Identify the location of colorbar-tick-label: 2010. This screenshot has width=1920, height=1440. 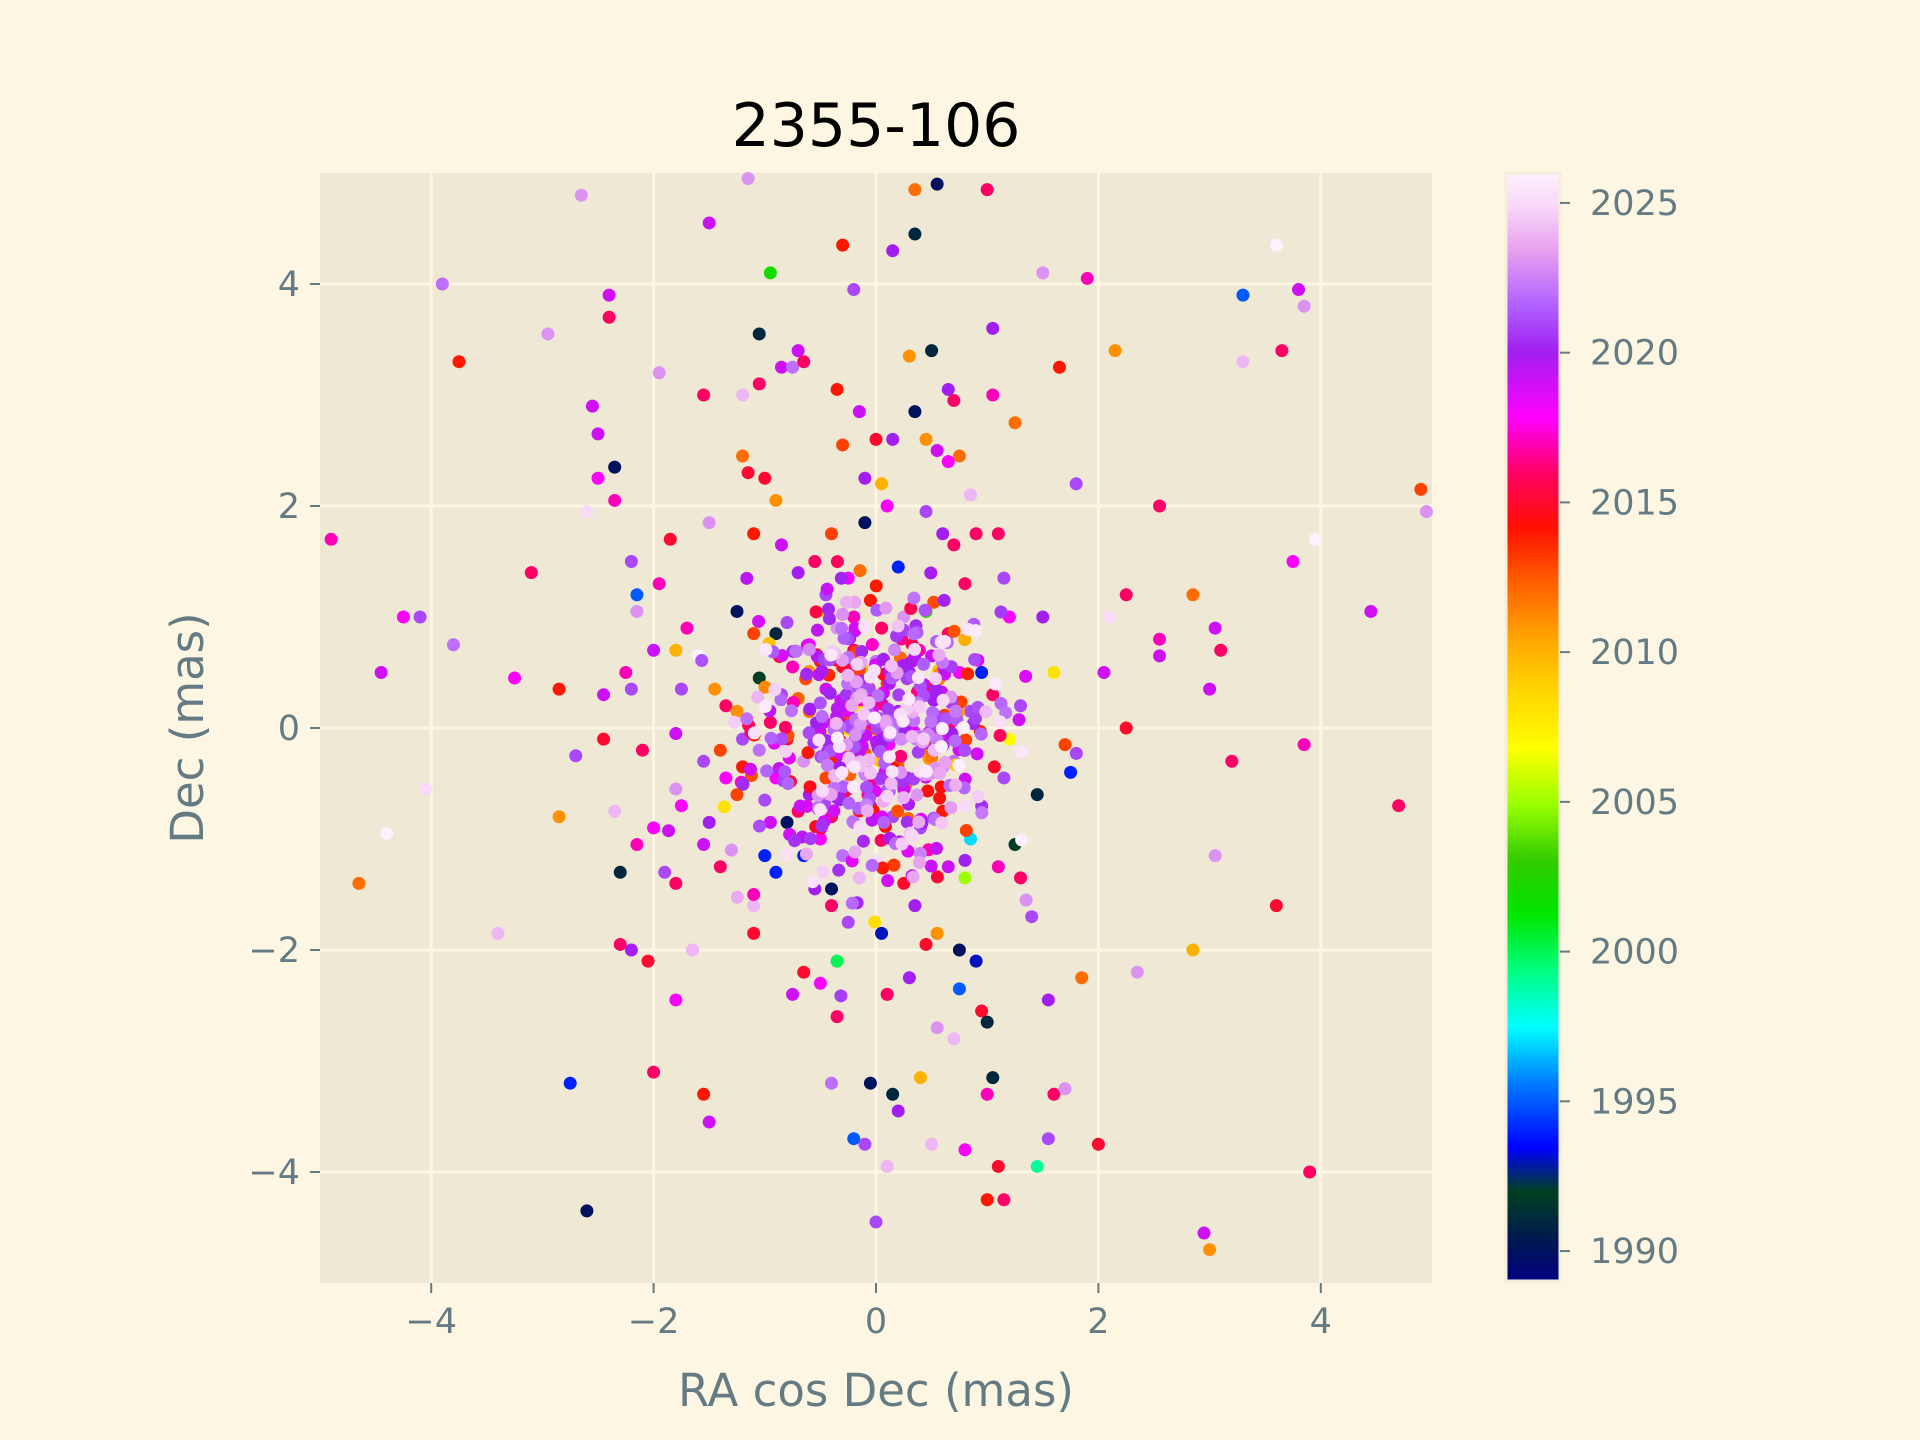
(1634, 653).